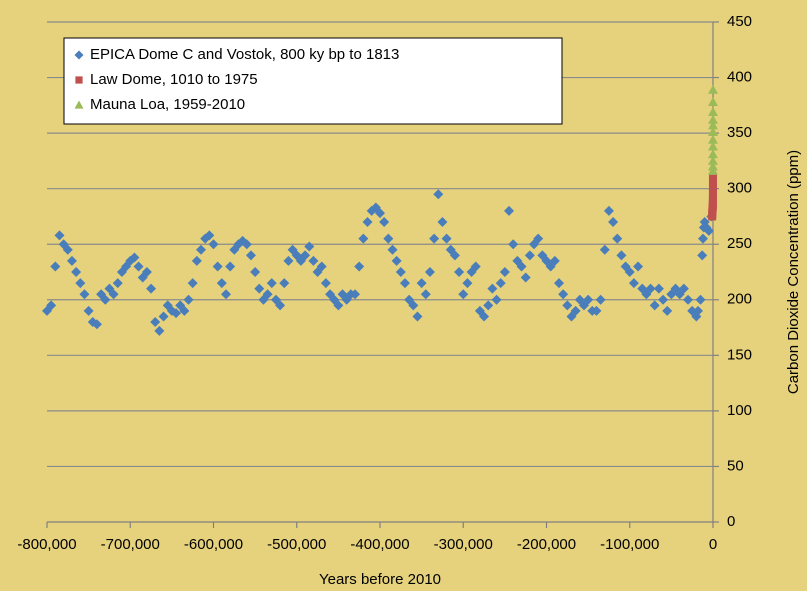  I want to click on y-tick-label: 100, so click(739, 410).